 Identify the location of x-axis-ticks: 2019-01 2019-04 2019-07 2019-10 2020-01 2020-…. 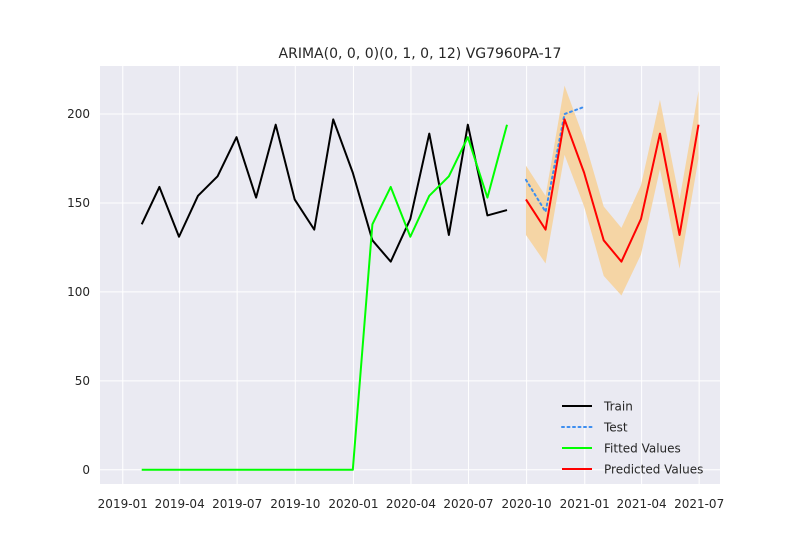
(411, 504).